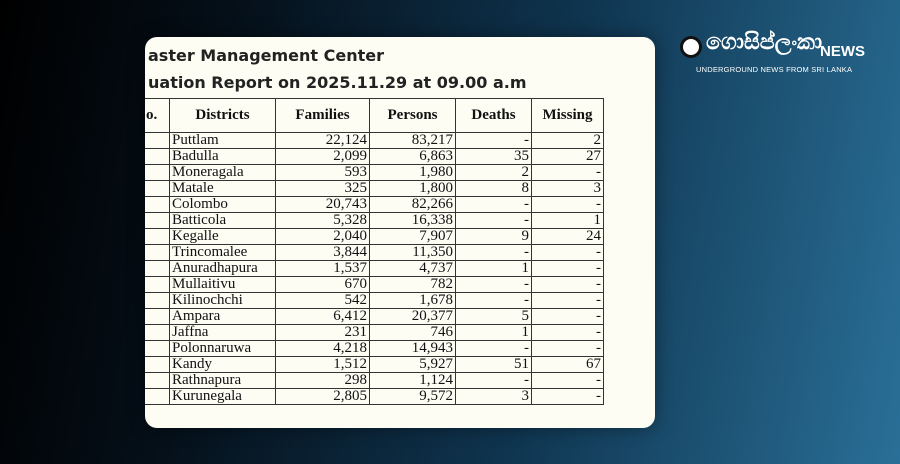  I want to click on district-cell: Jaffna, so click(222, 332).